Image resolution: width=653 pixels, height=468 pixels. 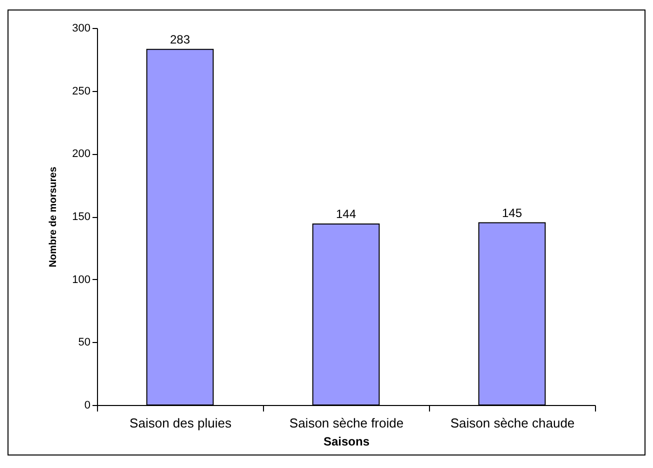 What do you see at coordinates (180, 39) in the screenshot?
I see `data-label: 283` at bounding box center [180, 39].